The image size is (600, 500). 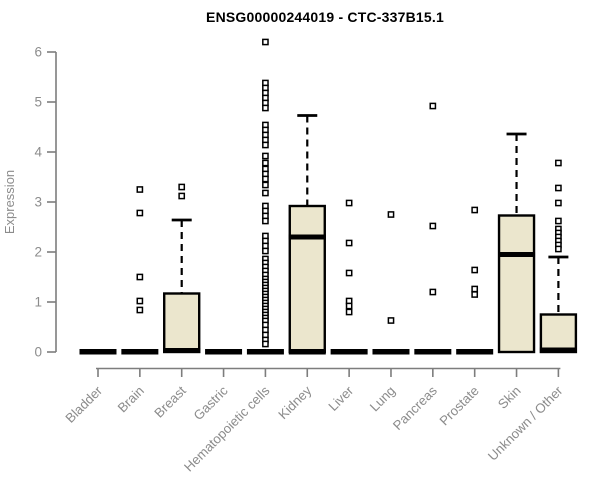 I want to click on y-tick-label: 2, so click(x=38, y=252).